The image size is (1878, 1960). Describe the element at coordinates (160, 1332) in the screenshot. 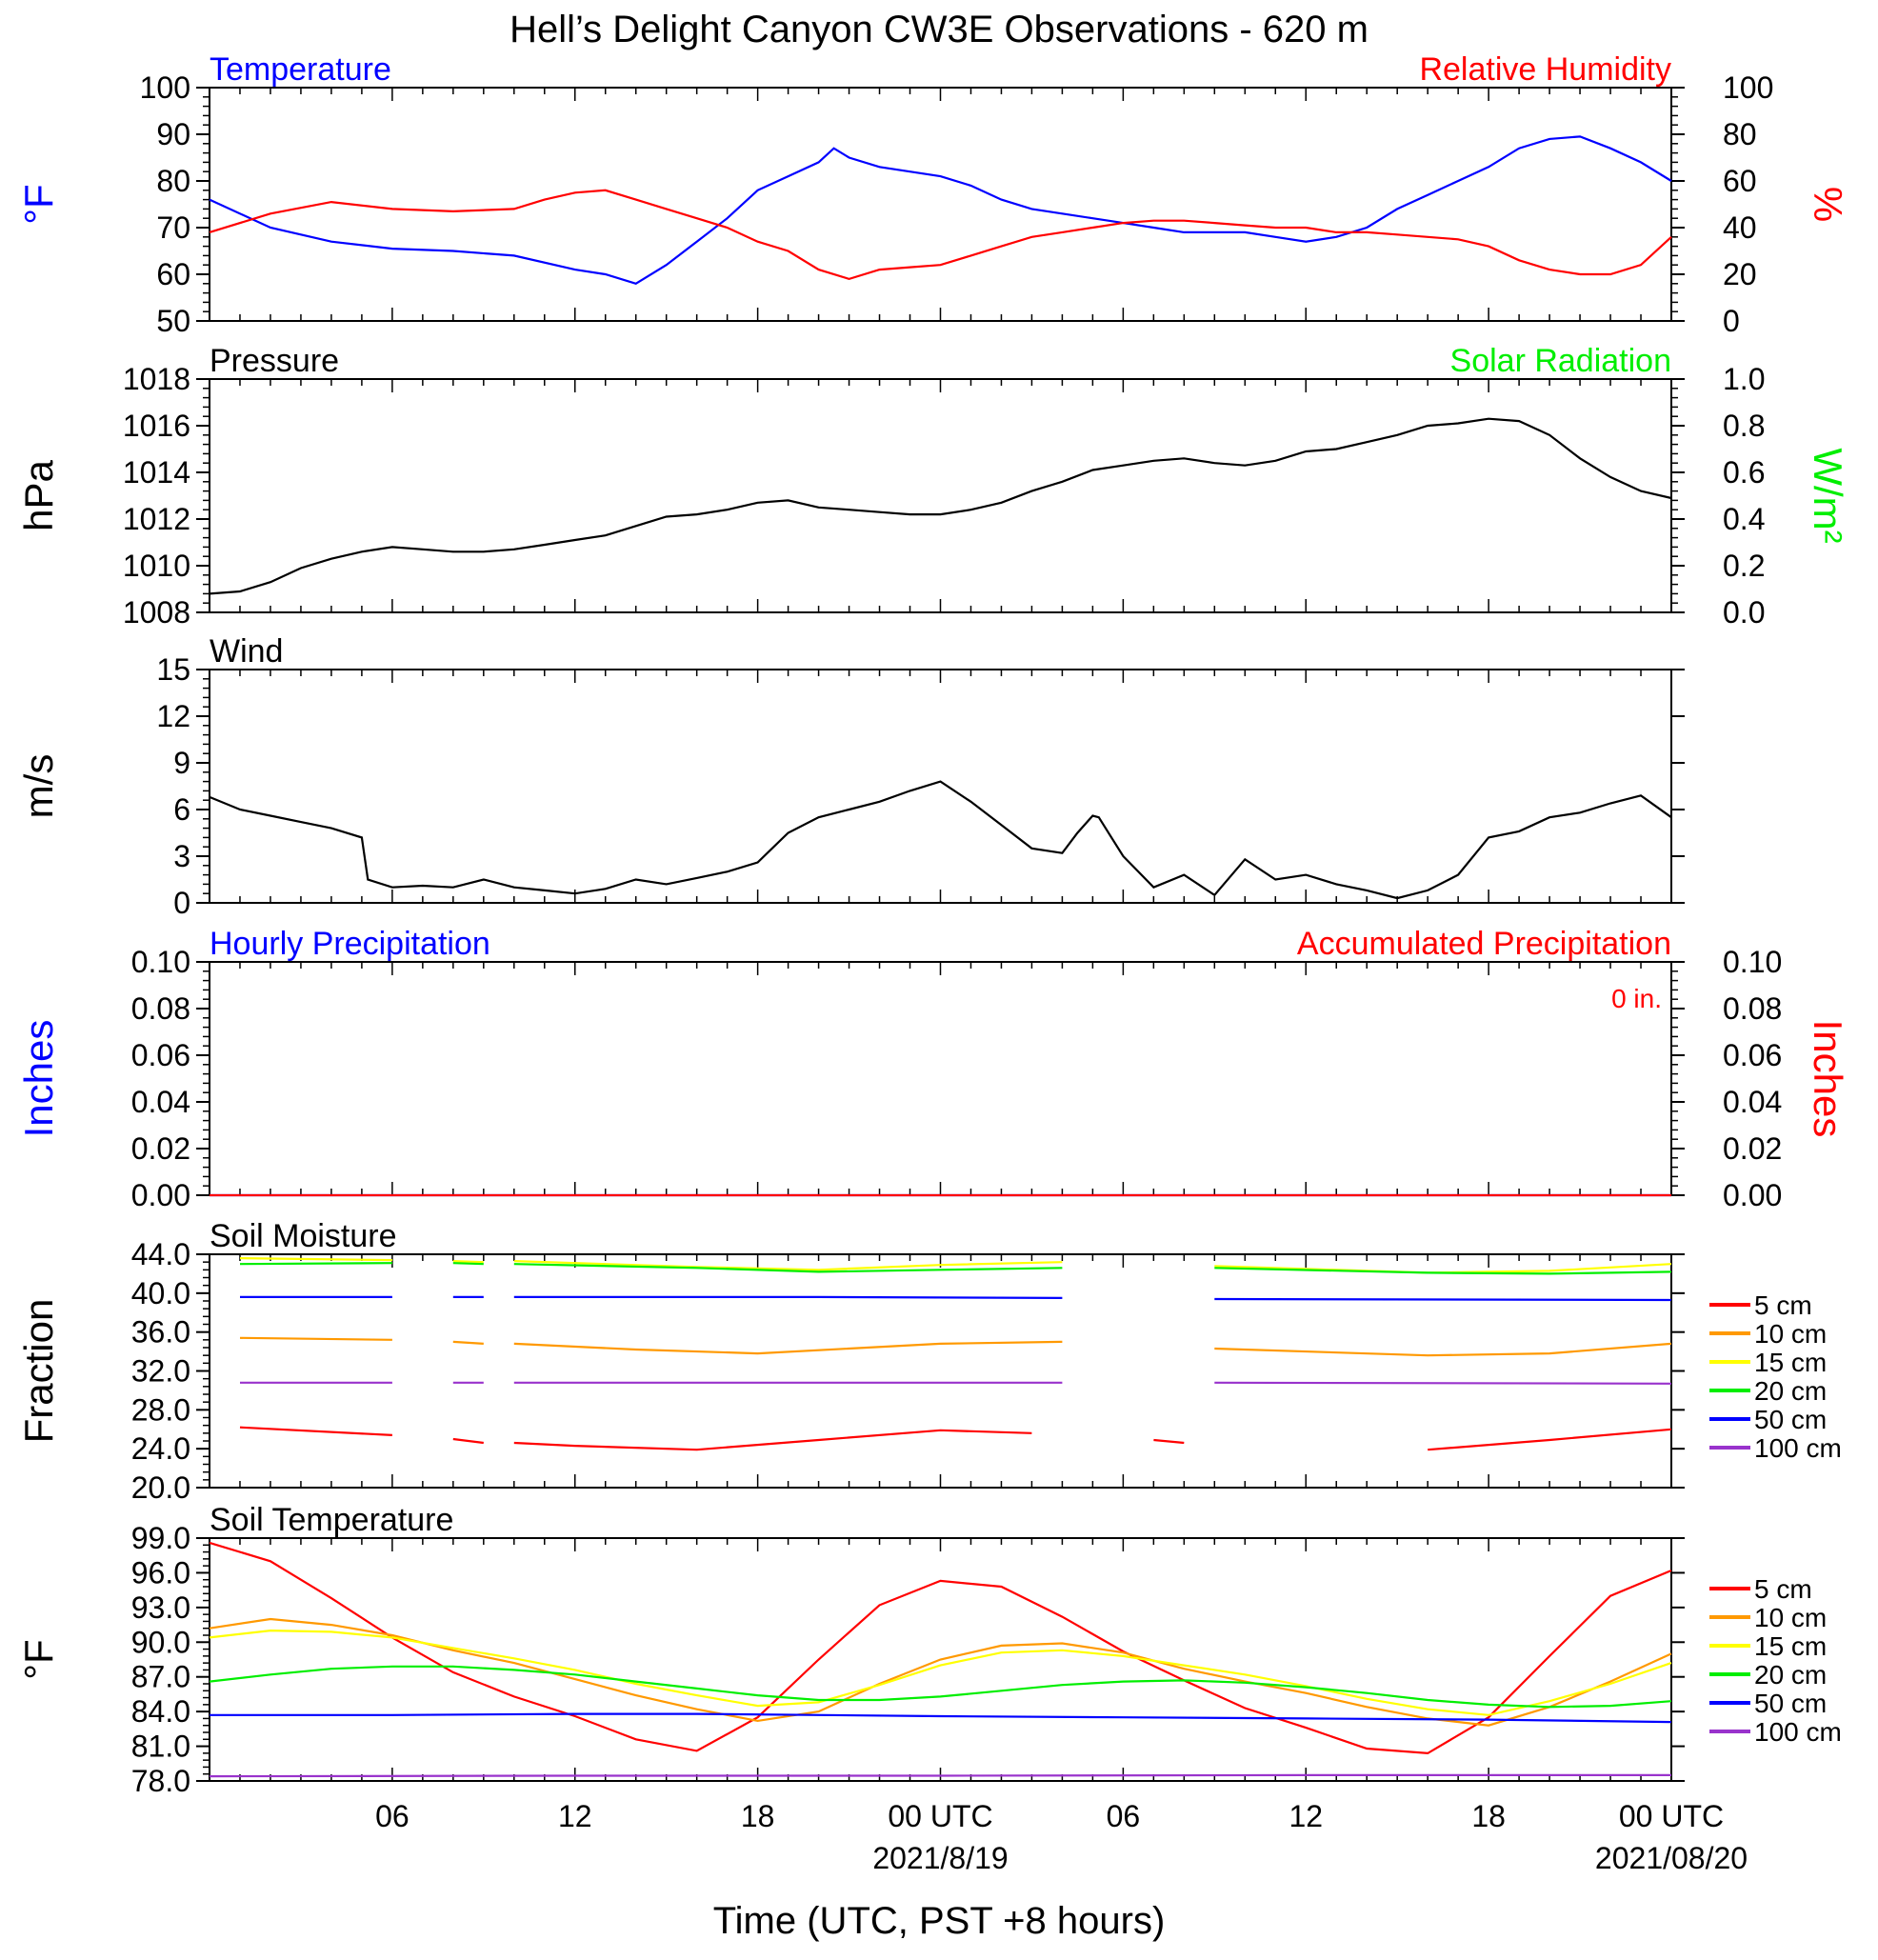

I see `y-tick-label: 36.0` at that location.